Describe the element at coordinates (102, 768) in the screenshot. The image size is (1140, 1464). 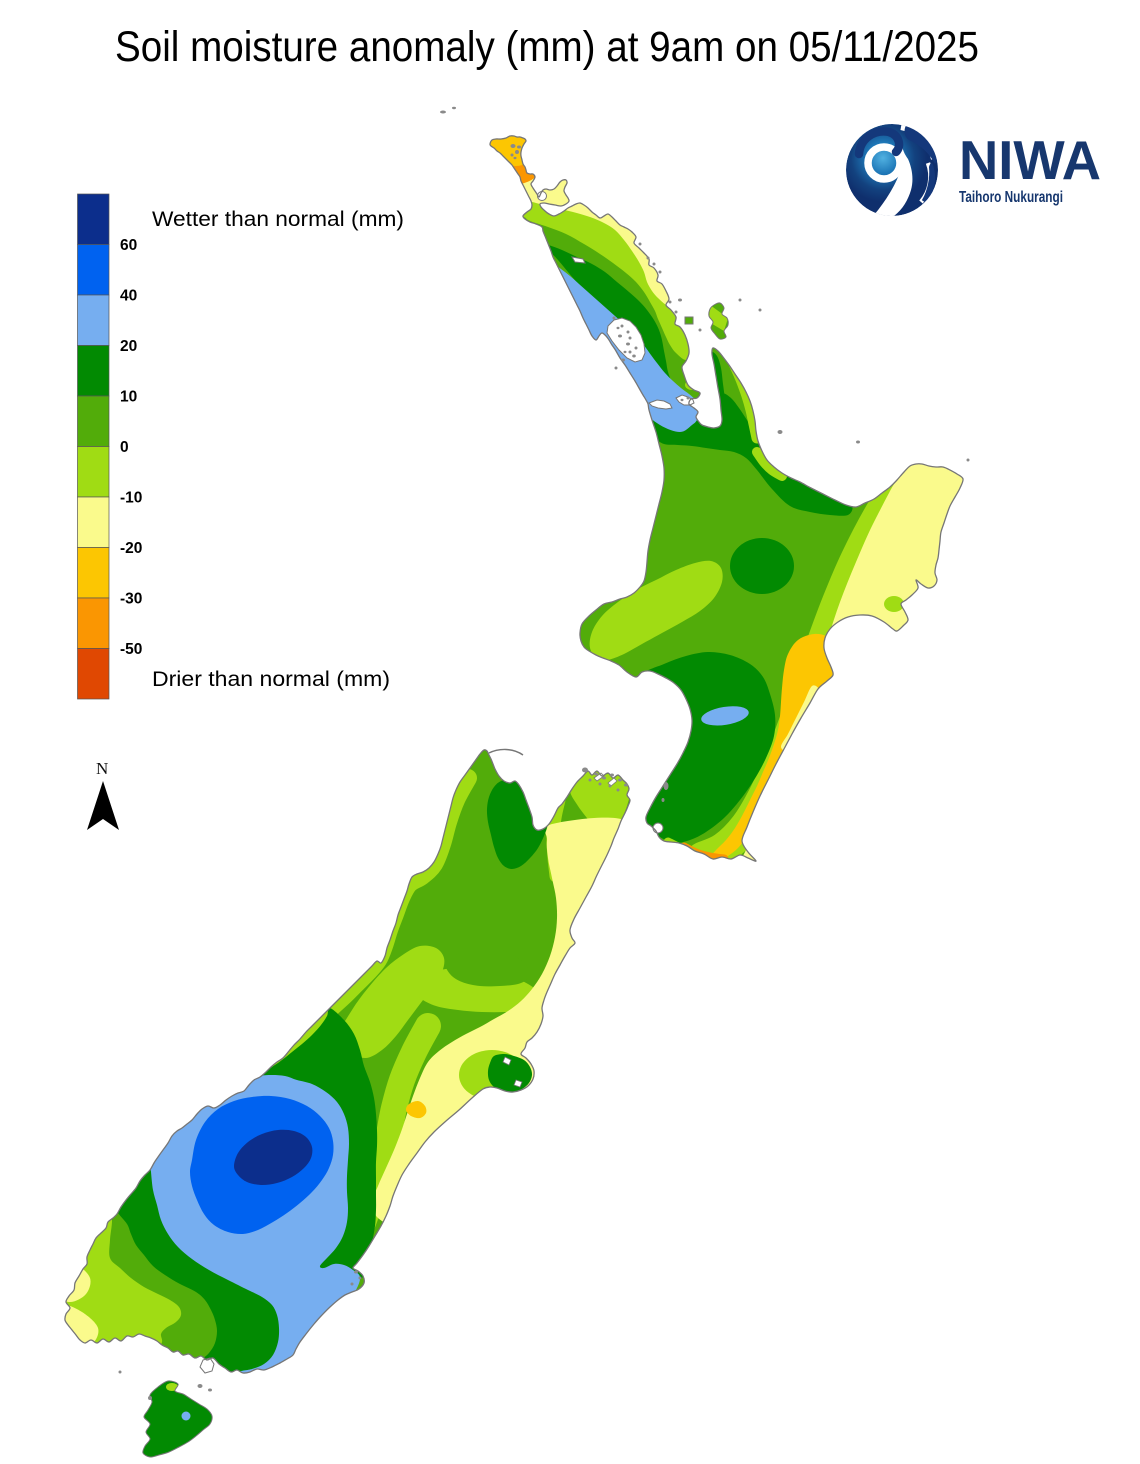
I see `svg-text: N` at that location.